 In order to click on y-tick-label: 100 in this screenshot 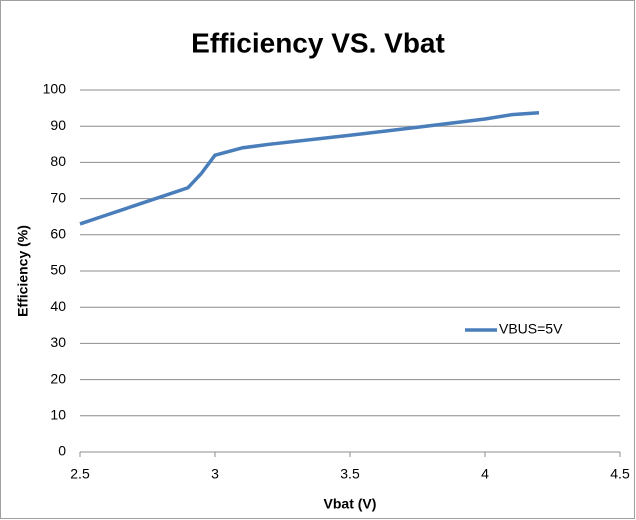, I will do `click(55, 89)`.